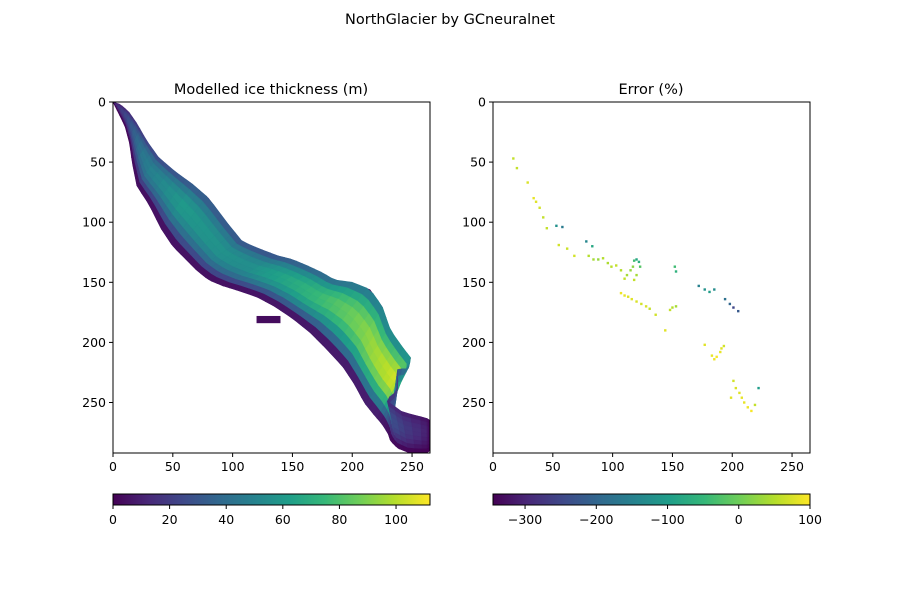 The image size is (900, 600). Describe the element at coordinates (102, 102) in the screenshot. I see `thickness-y-tick-label: 0` at that location.